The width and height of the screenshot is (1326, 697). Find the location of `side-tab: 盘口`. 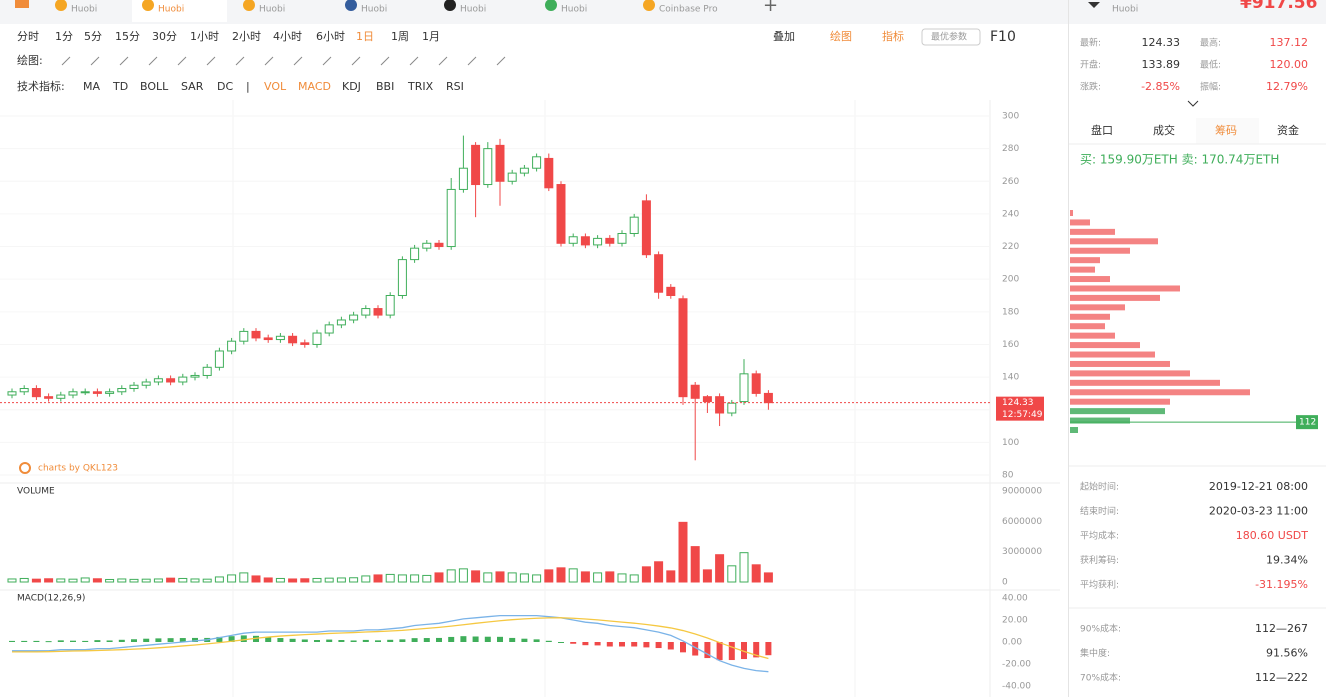

side-tab: 盘口 is located at coordinates (1102, 130).